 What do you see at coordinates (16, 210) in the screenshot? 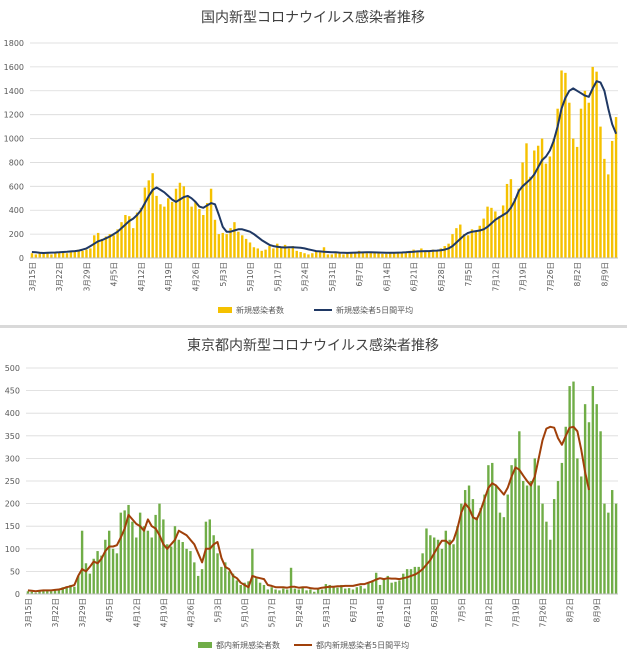
I see `y-tick-label: 400` at bounding box center [16, 210].